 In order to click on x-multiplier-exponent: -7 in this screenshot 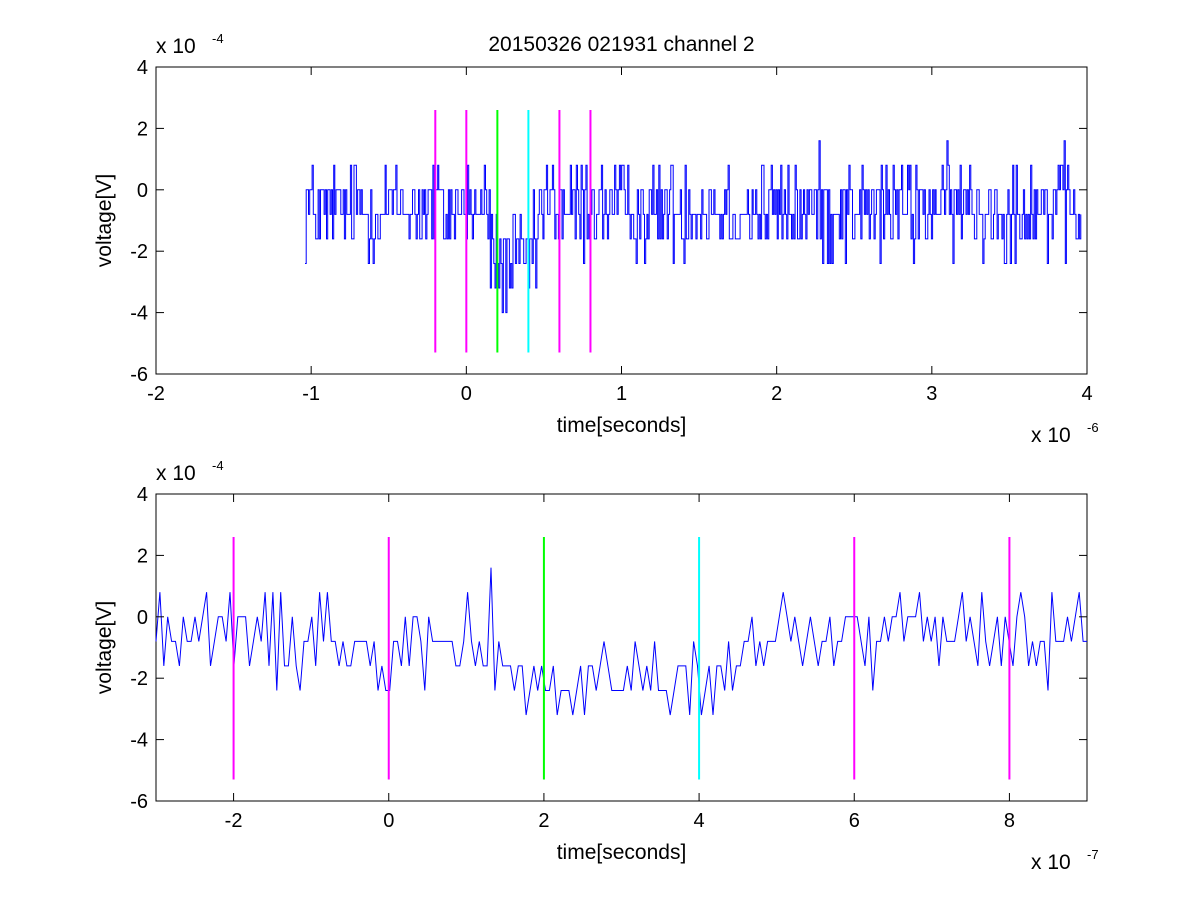, I will do `click(1093, 854)`.